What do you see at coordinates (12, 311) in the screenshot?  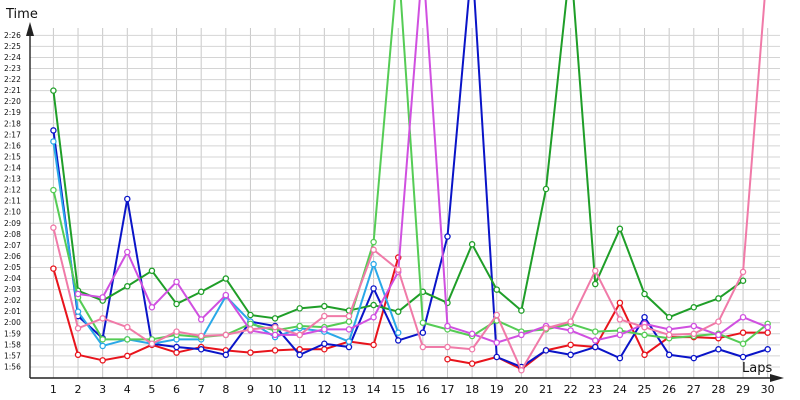 I see `y-tick-label: 2:01` at bounding box center [12, 311].